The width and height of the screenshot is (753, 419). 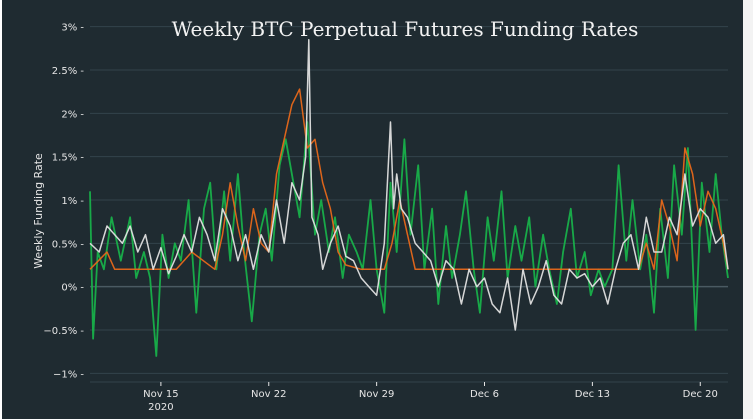 What do you see at coordinates (72, 114) in the screenshot?
I see `y-tick-label: 2% -` at bounding box center [72, 114].